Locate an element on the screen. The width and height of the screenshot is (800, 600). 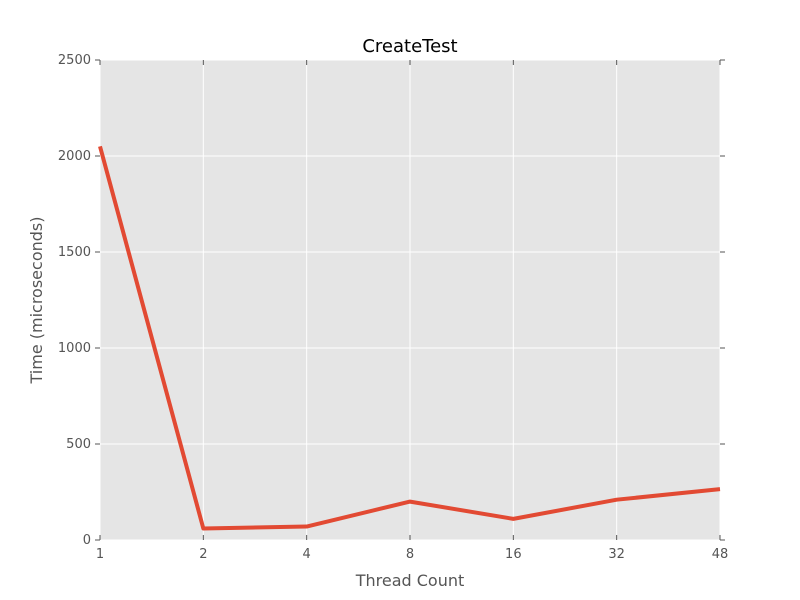
y-tick-label: 0 is located at coordinates (87, 540).